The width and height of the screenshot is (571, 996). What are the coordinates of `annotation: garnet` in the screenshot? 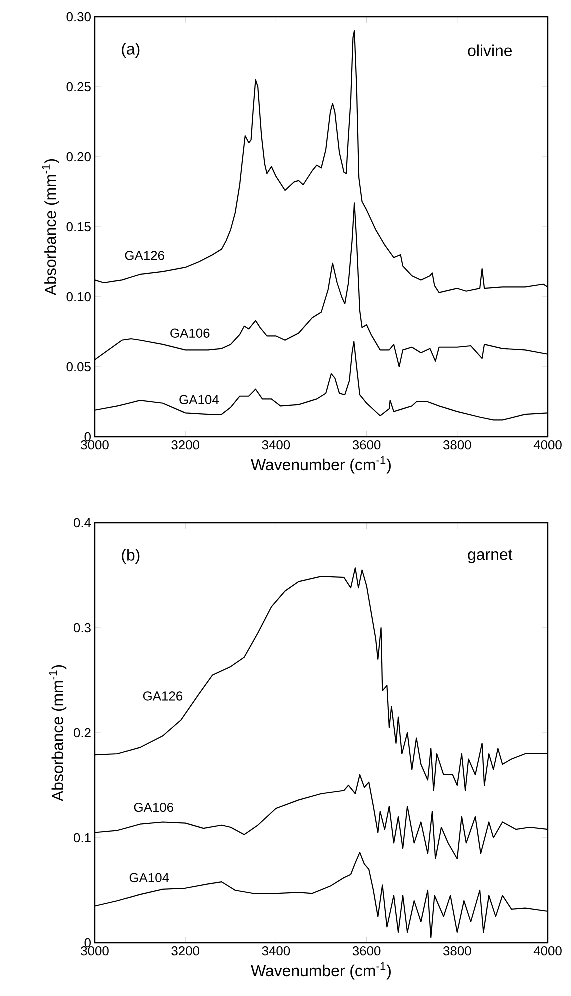 It's located at (490, 557).